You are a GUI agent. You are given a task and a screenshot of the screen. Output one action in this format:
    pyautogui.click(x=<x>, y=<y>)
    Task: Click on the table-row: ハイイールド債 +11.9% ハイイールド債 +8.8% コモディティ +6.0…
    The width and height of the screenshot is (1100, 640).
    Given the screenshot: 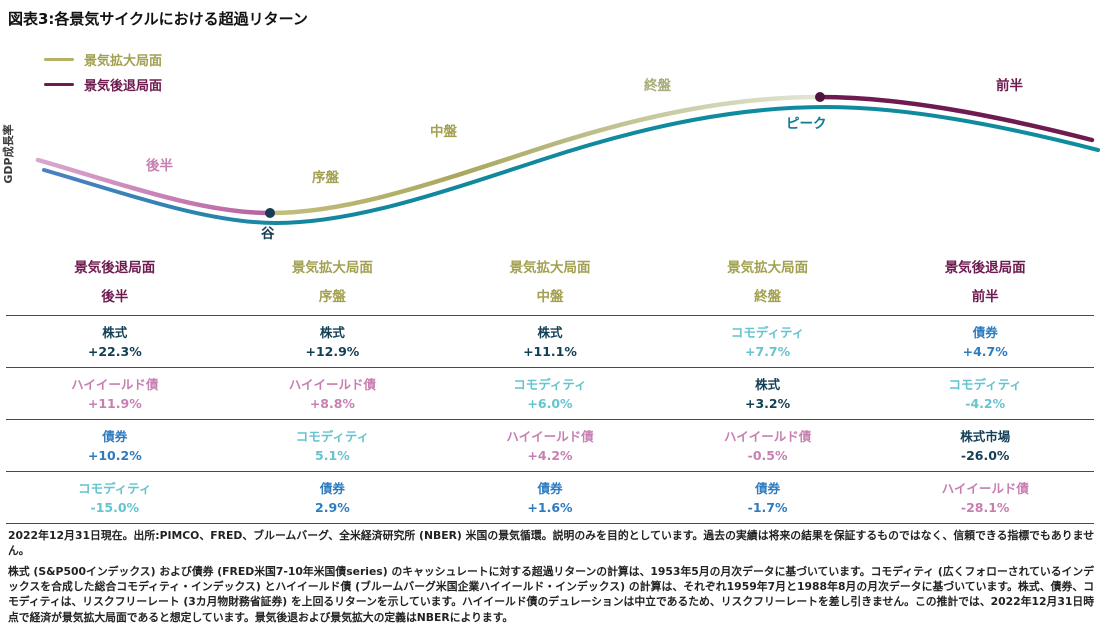 What is the action you would take?
    pyautogui.click(x=550, y=394)
    